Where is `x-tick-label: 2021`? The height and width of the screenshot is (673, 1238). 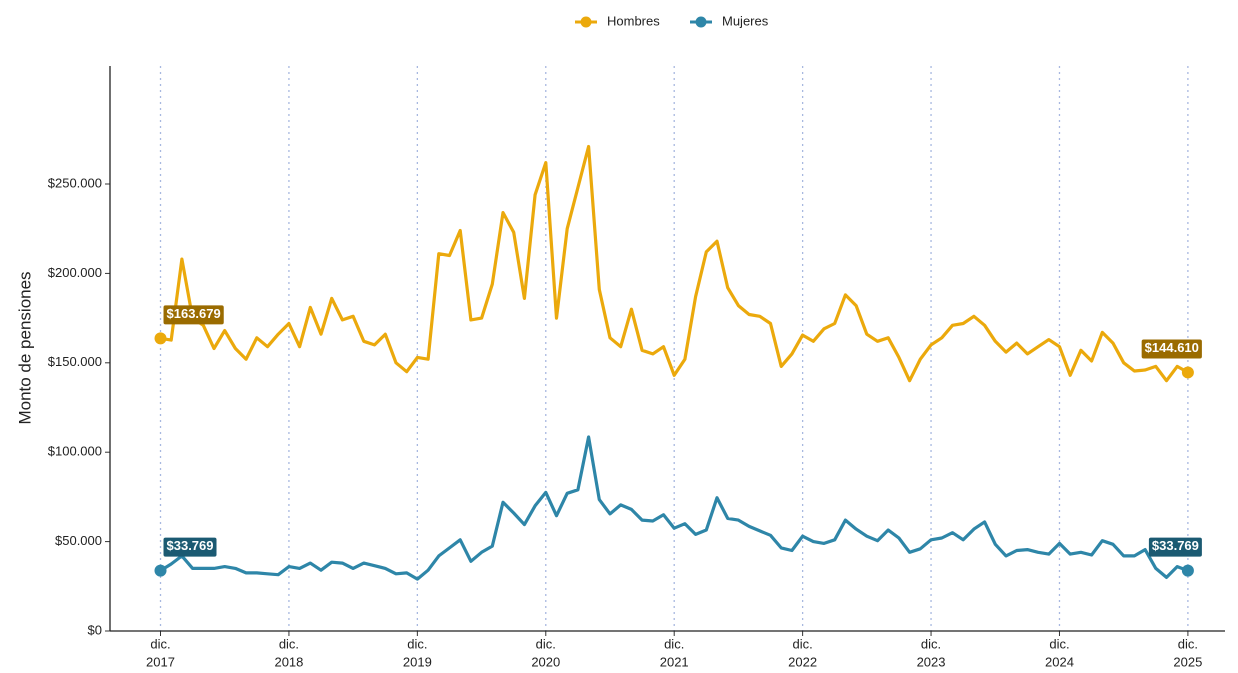
x-tick-label: 2021 is located at coordinates (674, 661).